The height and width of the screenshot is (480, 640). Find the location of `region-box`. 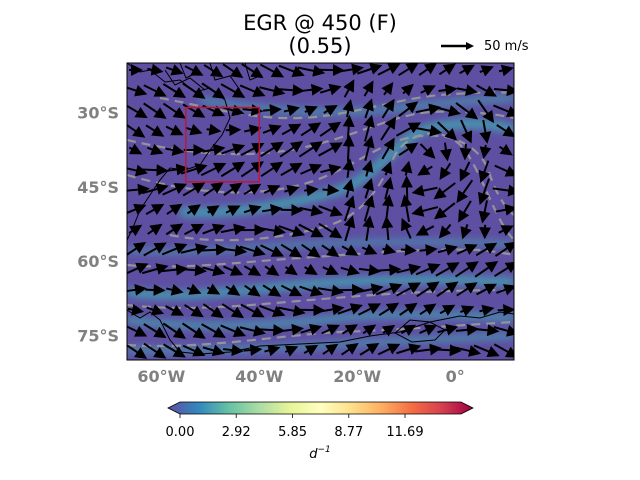

region-box is located at coordinates (223, 144).